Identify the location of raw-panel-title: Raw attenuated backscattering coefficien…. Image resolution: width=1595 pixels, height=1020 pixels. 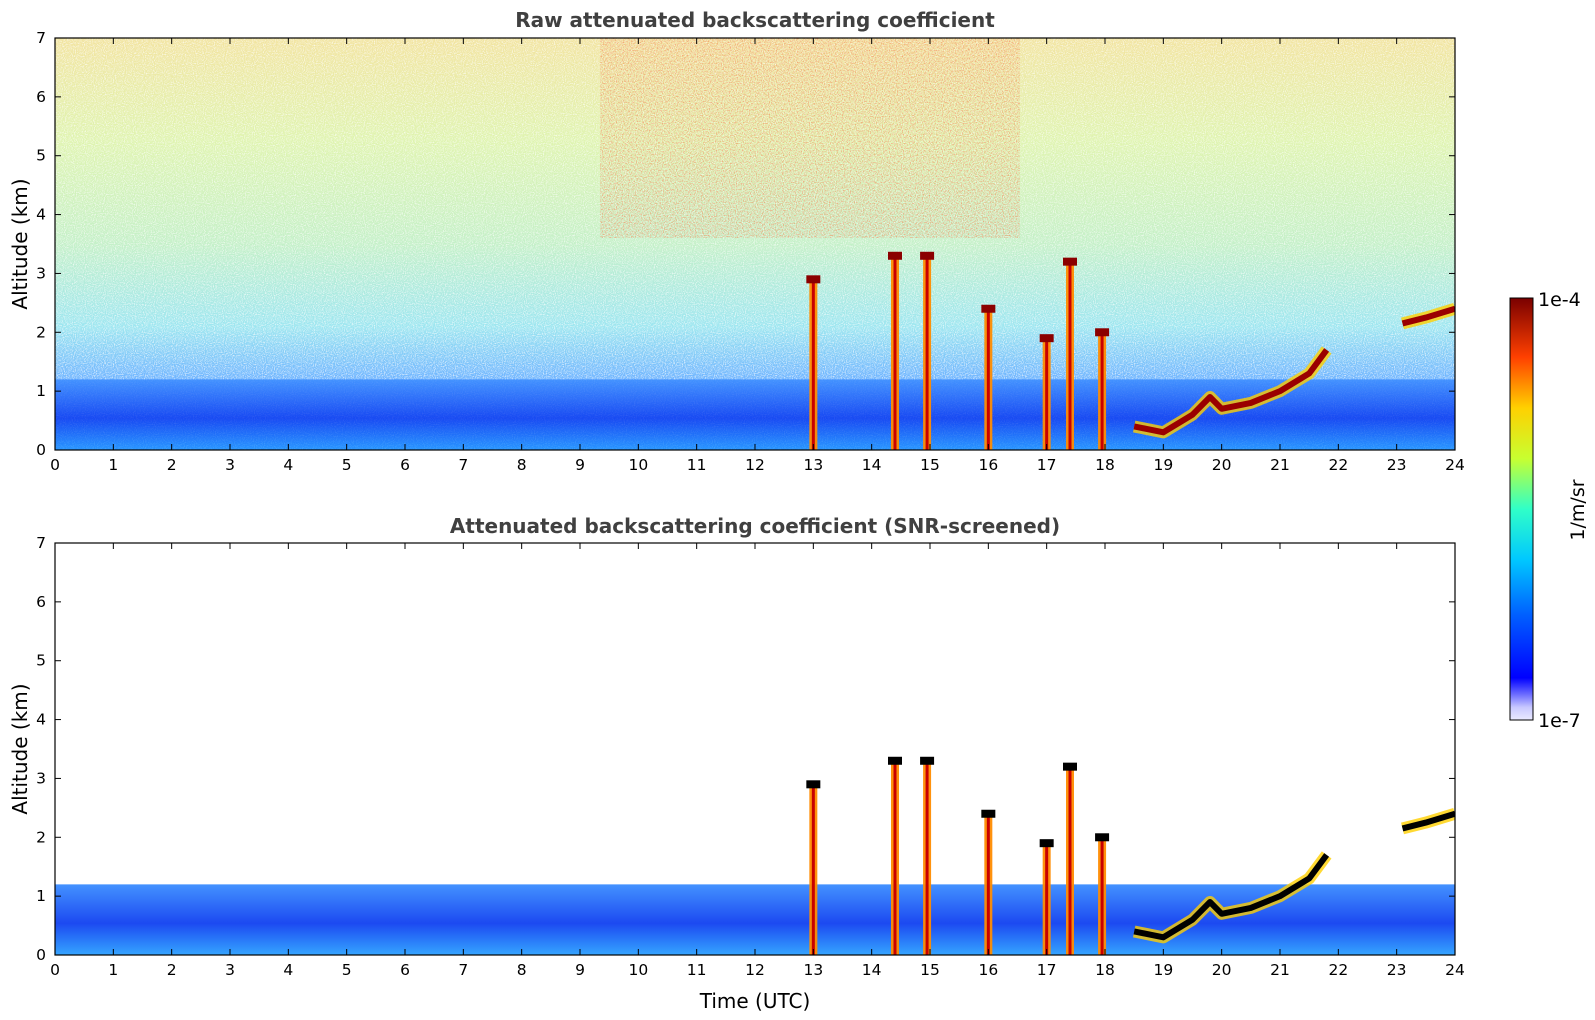
(755, 20).